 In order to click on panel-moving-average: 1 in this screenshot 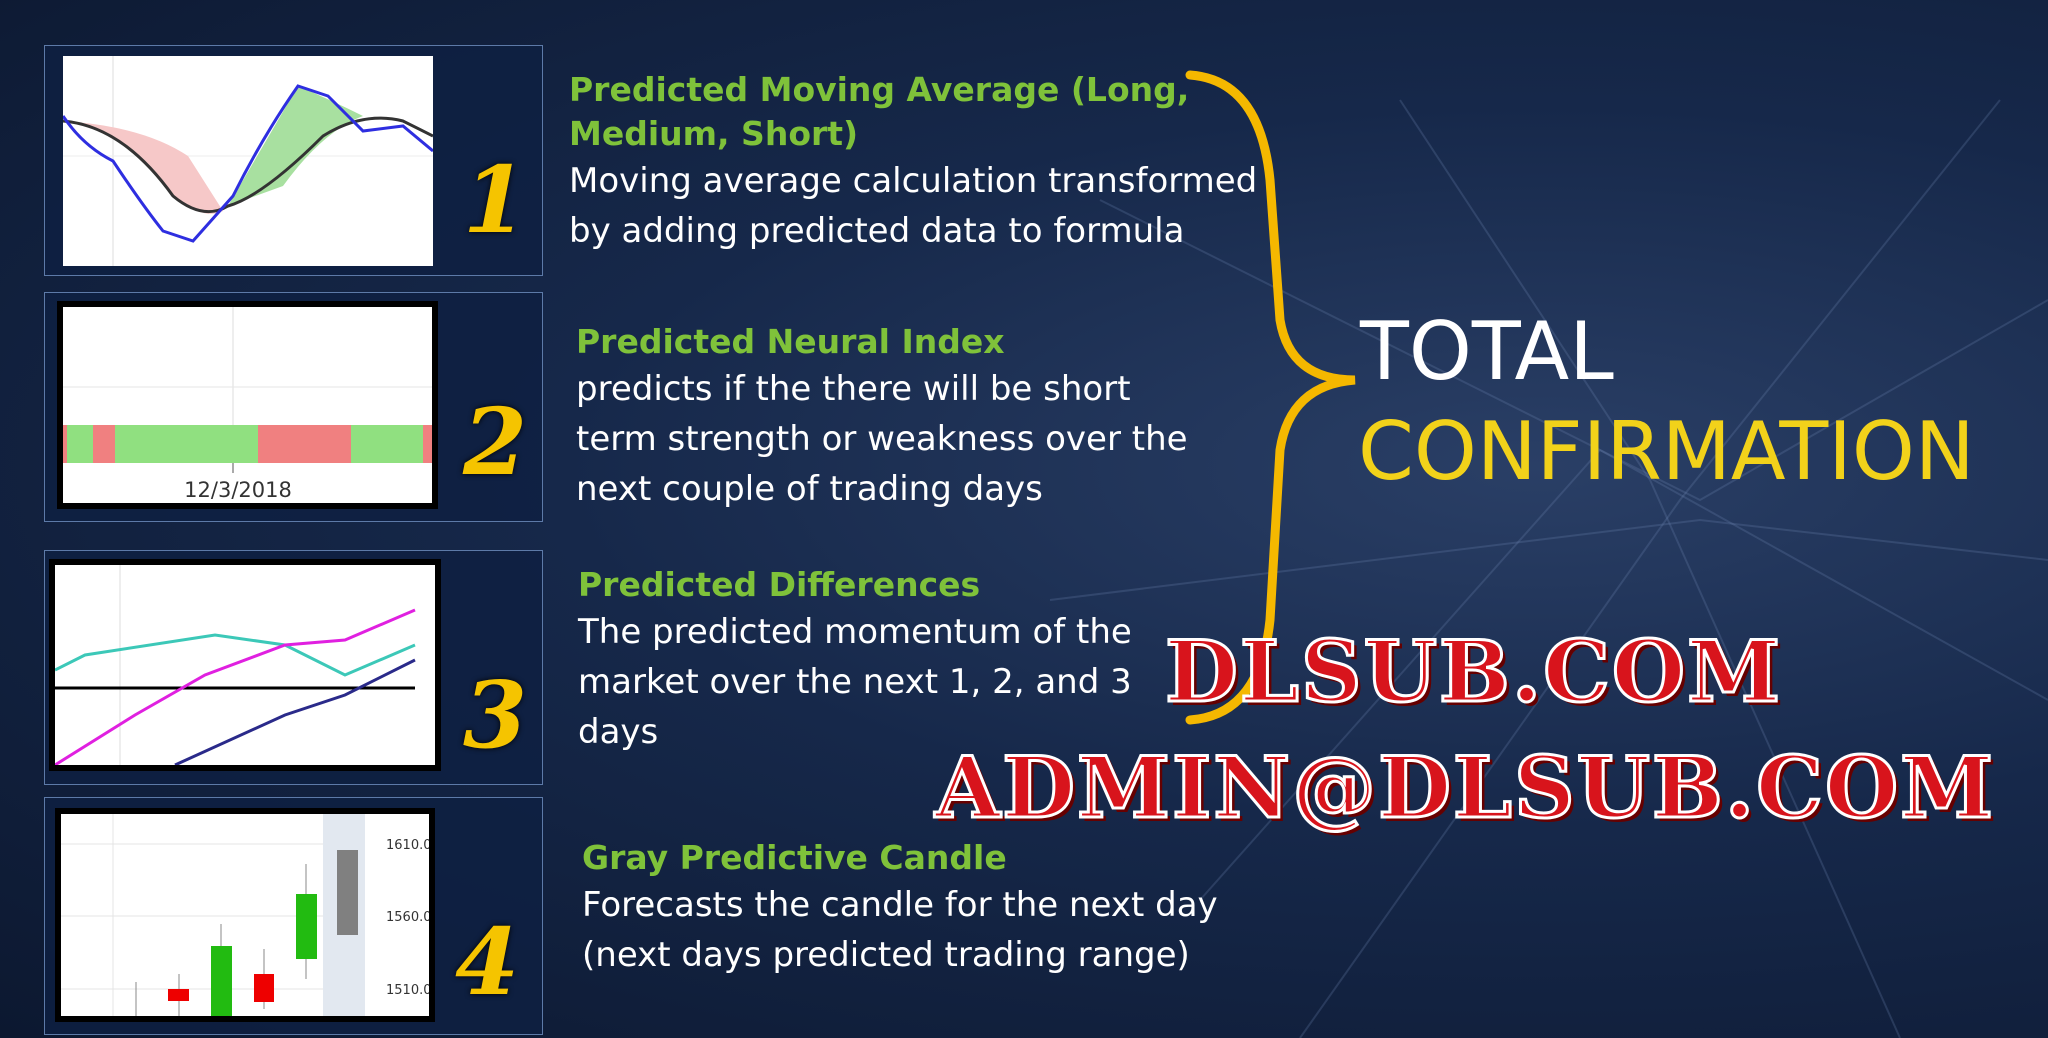, I will do `click(293, 160)`.